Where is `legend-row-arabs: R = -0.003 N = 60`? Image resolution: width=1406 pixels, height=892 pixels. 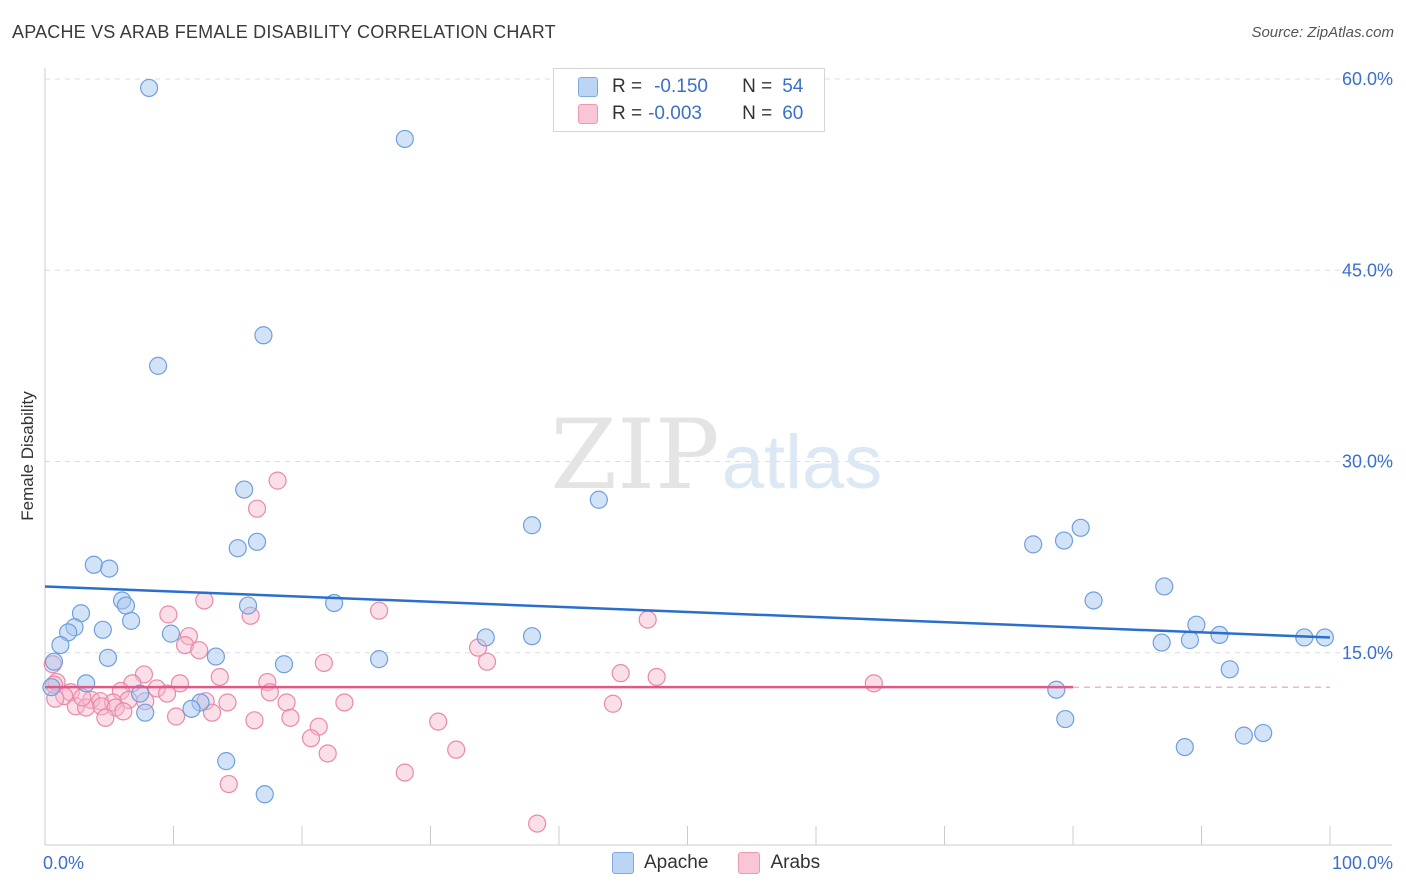 legend-row-arabs: R = -0.003 N = 60 is located at coordinates (690, 114).